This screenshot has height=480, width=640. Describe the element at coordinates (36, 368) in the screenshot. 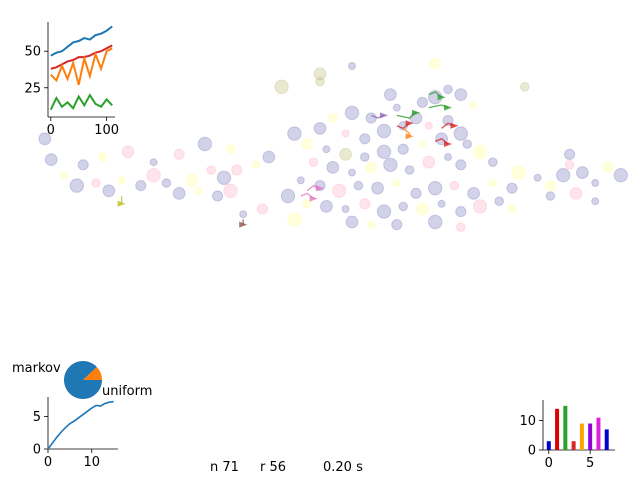

I see `pie-label: markov` at that location.